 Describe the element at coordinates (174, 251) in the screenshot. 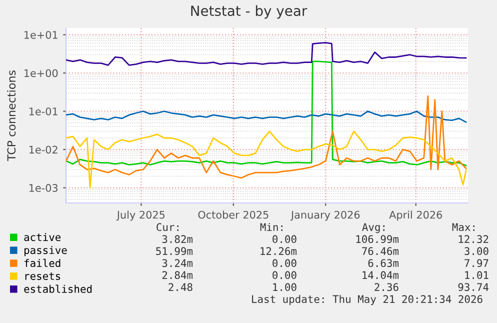

I see `text: 51.99m` at that location.